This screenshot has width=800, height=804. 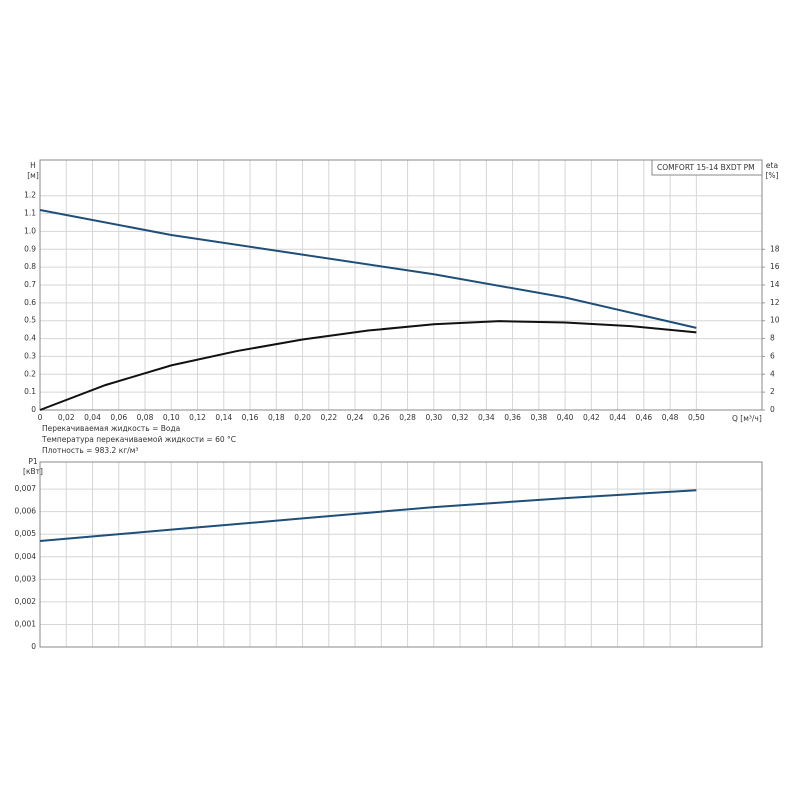 What do you see at coordinates (33, 471) in the screenshot?
I see `y-unit: [кВт]` at bounding box center [33, 471].